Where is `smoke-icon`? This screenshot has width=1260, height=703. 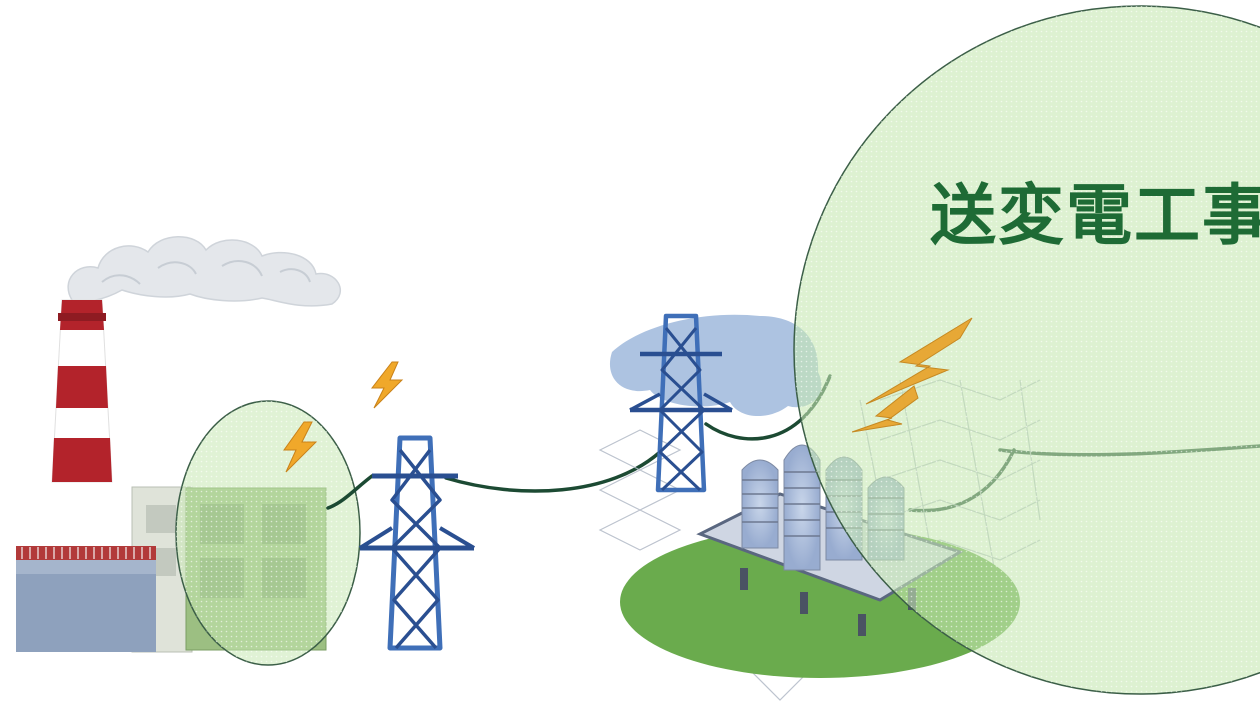 smoke-icon is located at coordinates (204, 271).